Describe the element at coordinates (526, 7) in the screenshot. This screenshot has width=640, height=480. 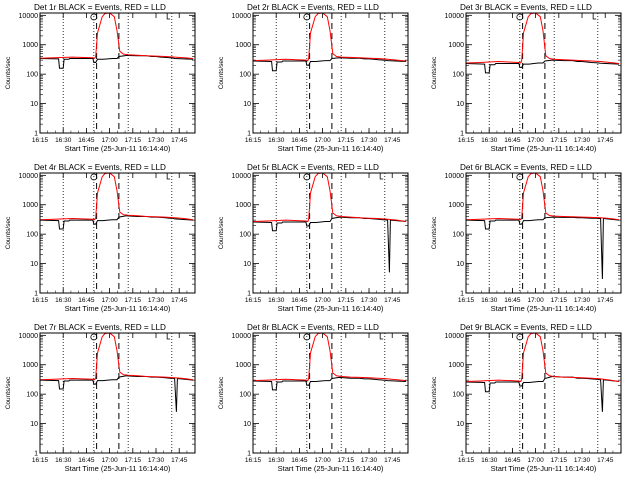
I see `panel-title: Det 3r BLACK = Events, RED = LLD` at that location.